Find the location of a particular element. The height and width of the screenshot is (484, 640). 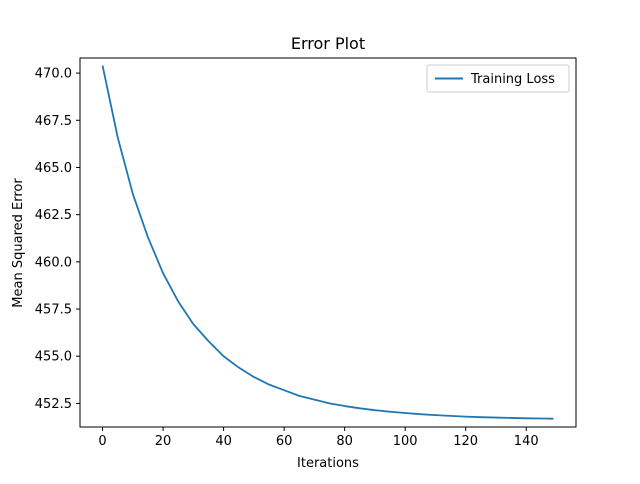

y-tick-label: 460.0 is located at coordinates (53, 262).